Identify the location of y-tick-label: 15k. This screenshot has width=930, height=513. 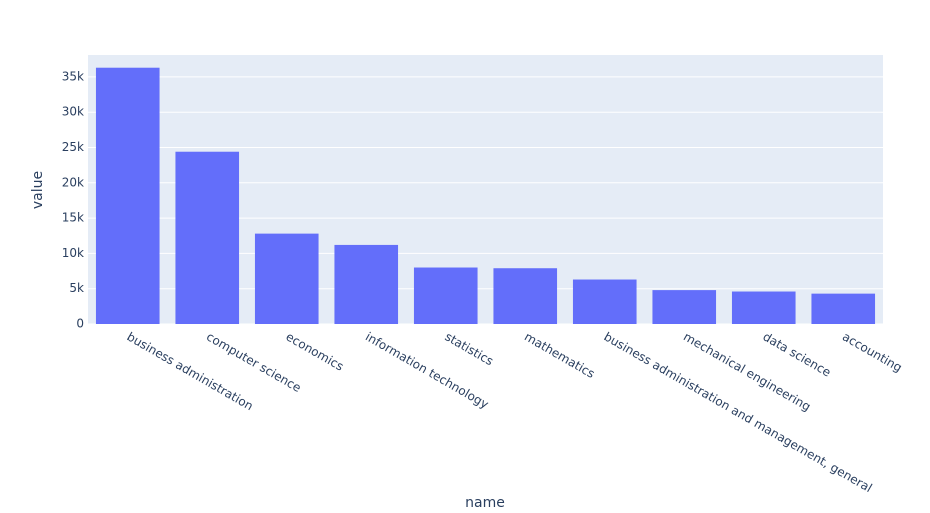
(73, 218).